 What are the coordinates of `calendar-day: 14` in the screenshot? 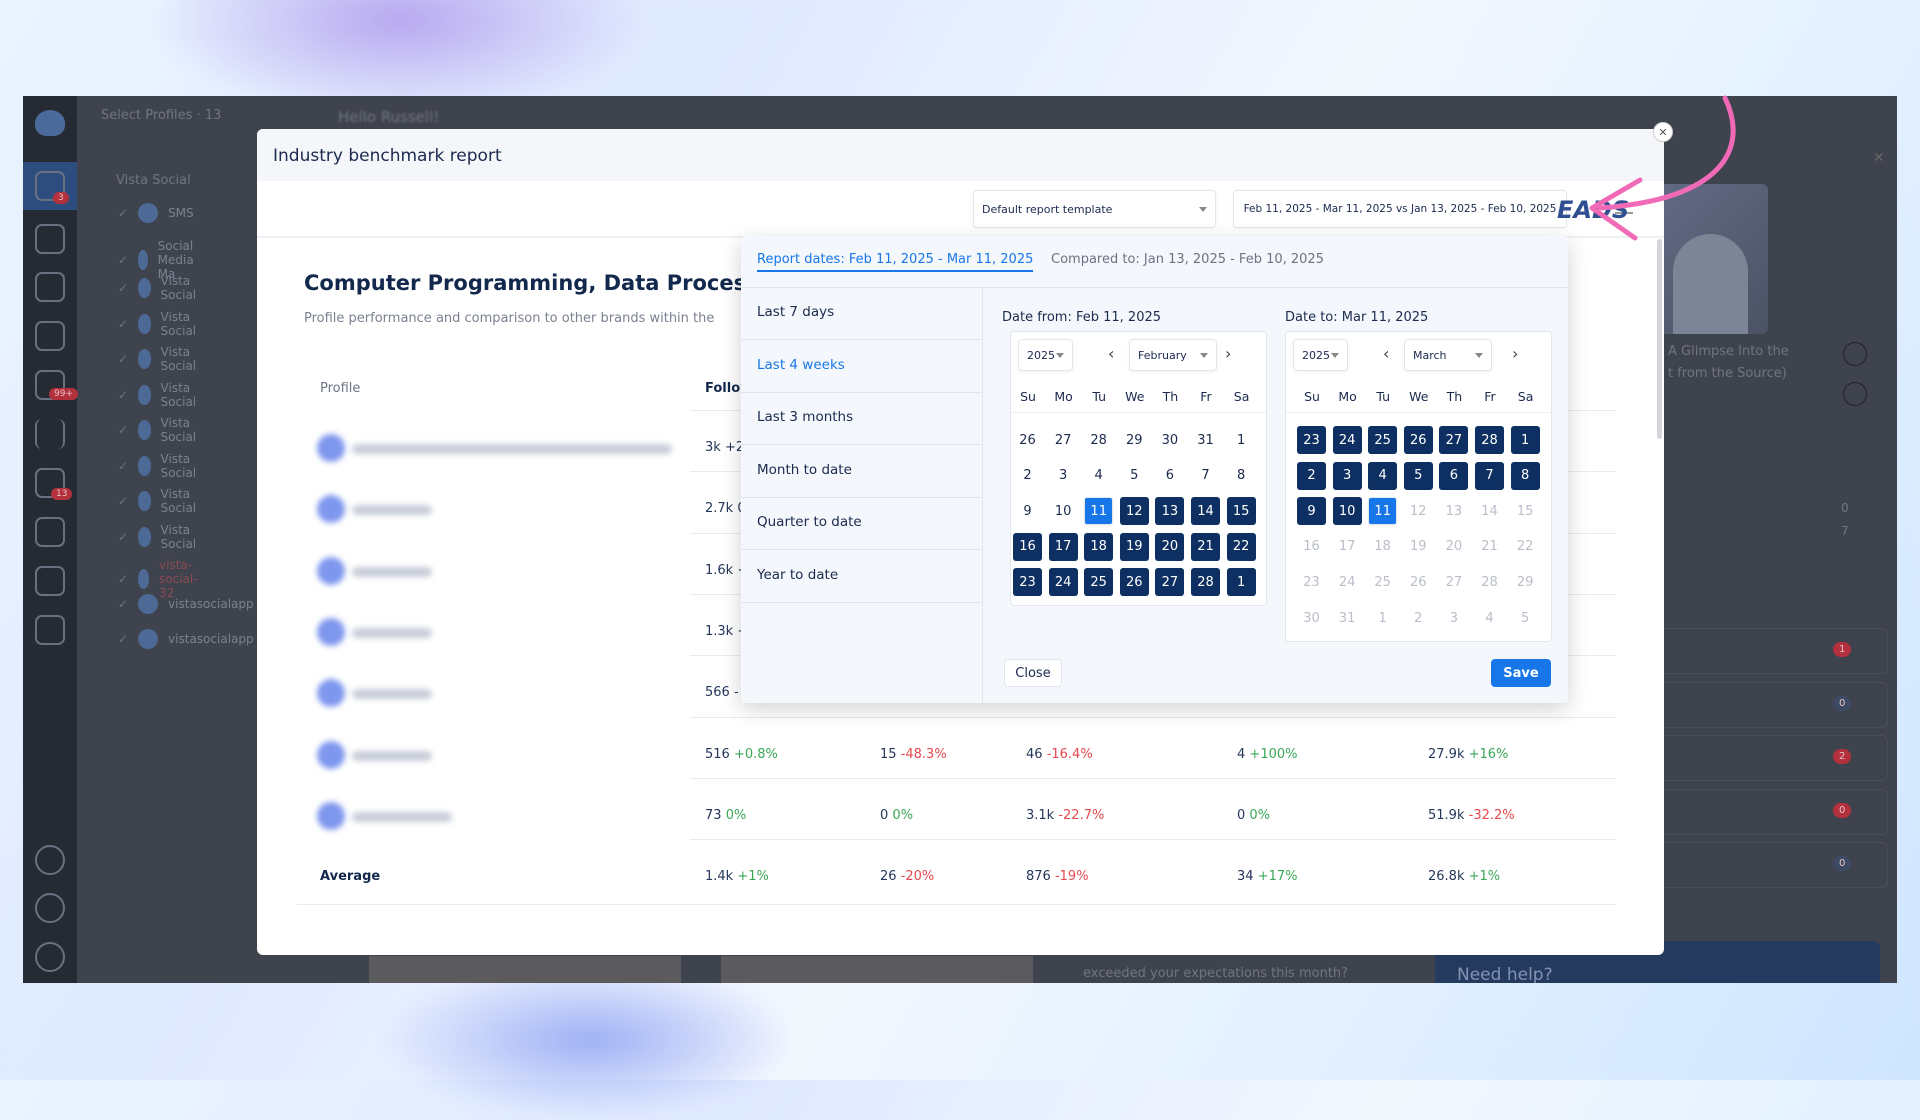 It's located at (1489, 511).